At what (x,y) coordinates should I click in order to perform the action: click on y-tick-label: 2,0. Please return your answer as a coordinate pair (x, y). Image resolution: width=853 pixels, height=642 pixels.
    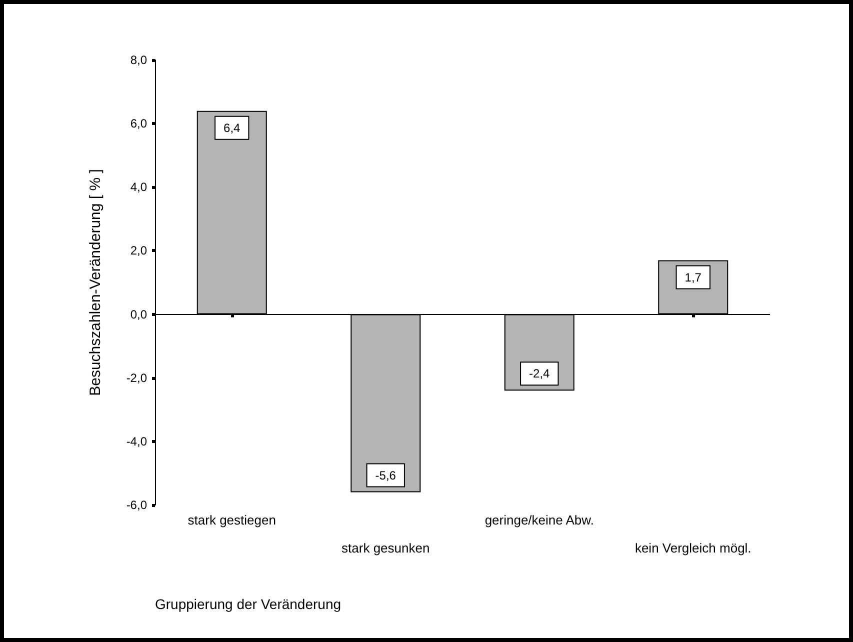
    Looking at the image, I should click on (139, 251).